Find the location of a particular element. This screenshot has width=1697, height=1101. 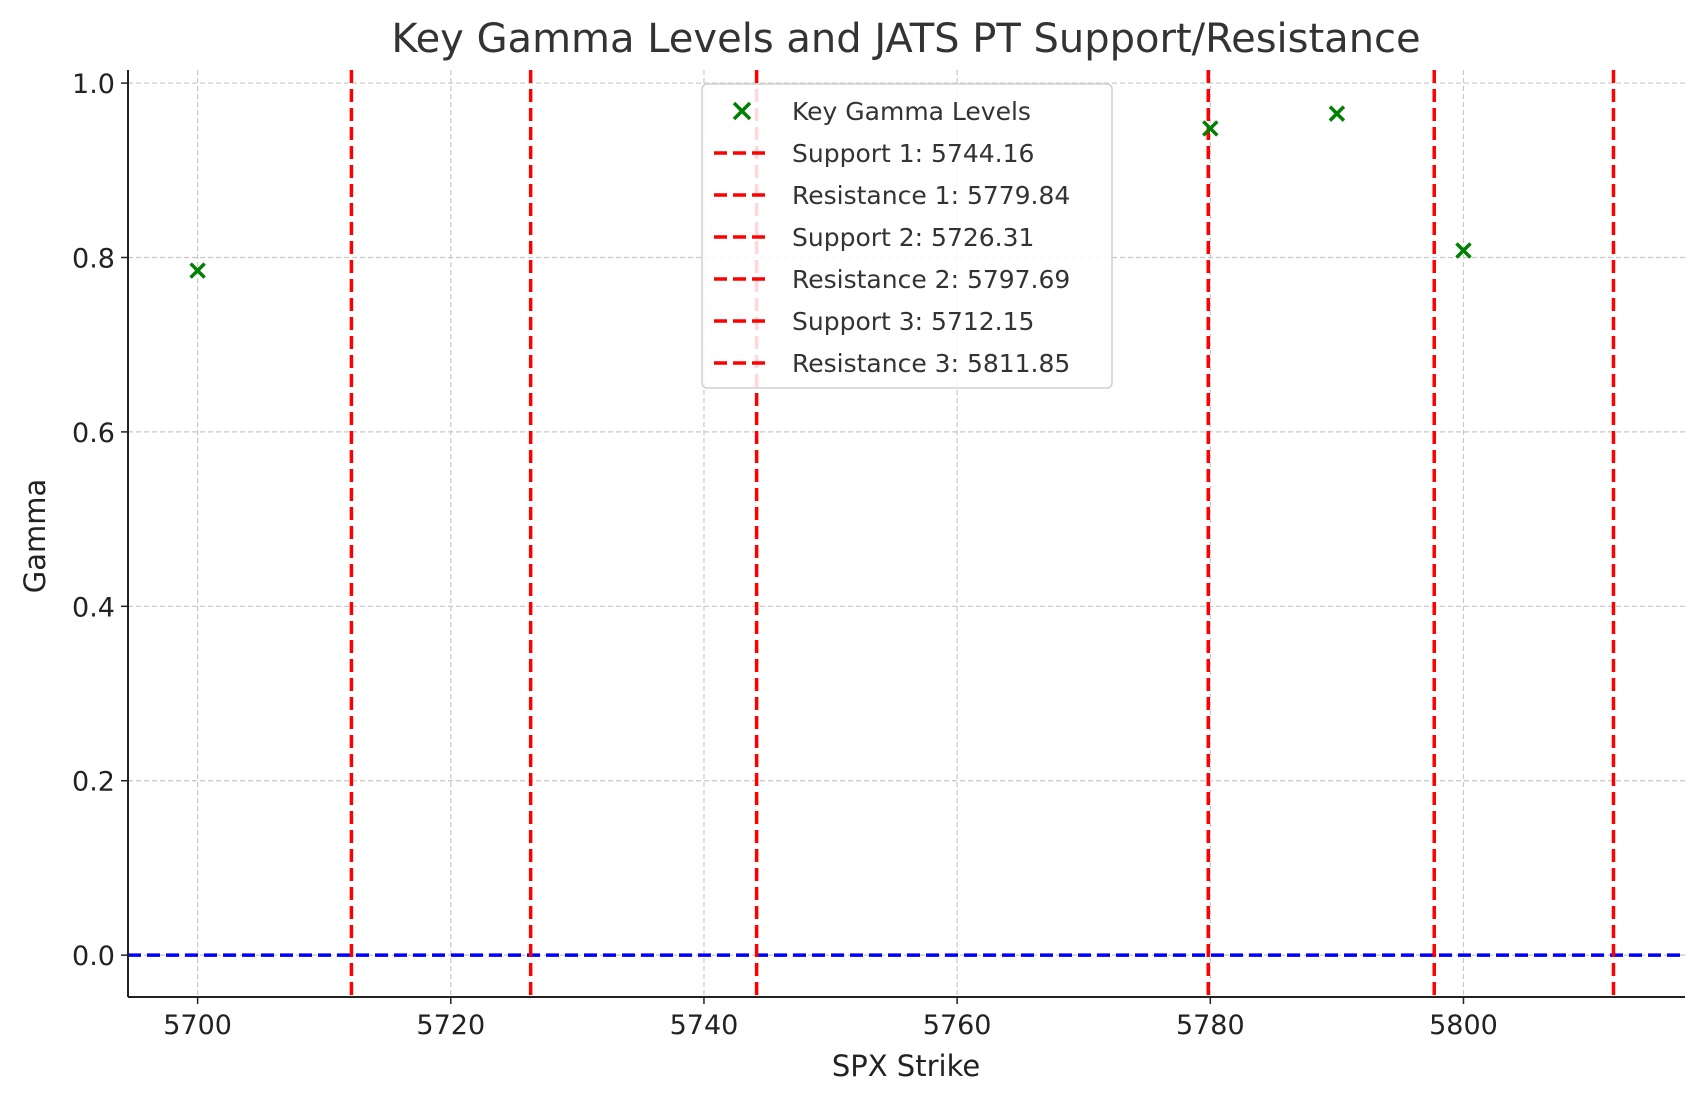

x-axis-label: SPX Strike is located at coordinates (906, 1066).